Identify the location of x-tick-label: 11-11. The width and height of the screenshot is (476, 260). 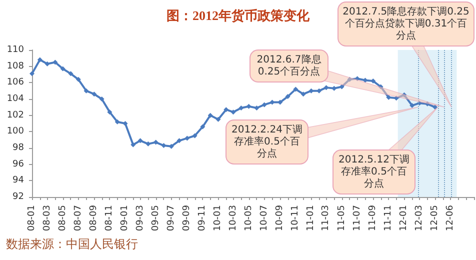
(389, 218).